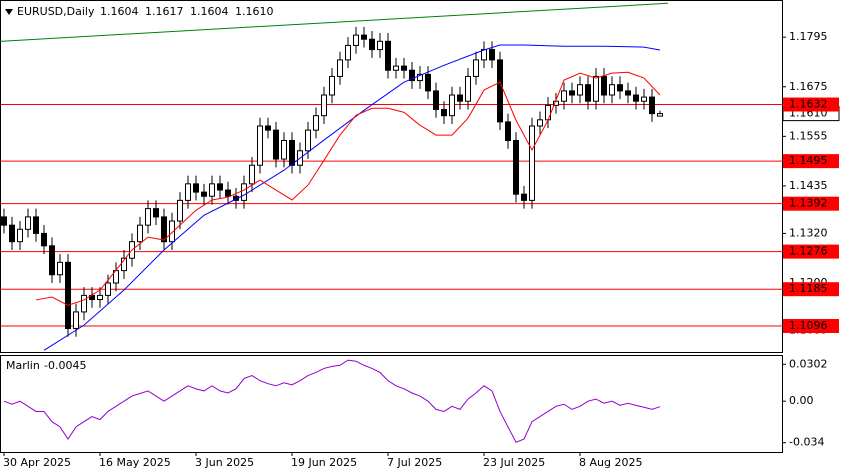  What do you see at coordinates (801, 400) in the screenshot?
I see `y-tick-label: 0.00` at bounding box center [801, 400].